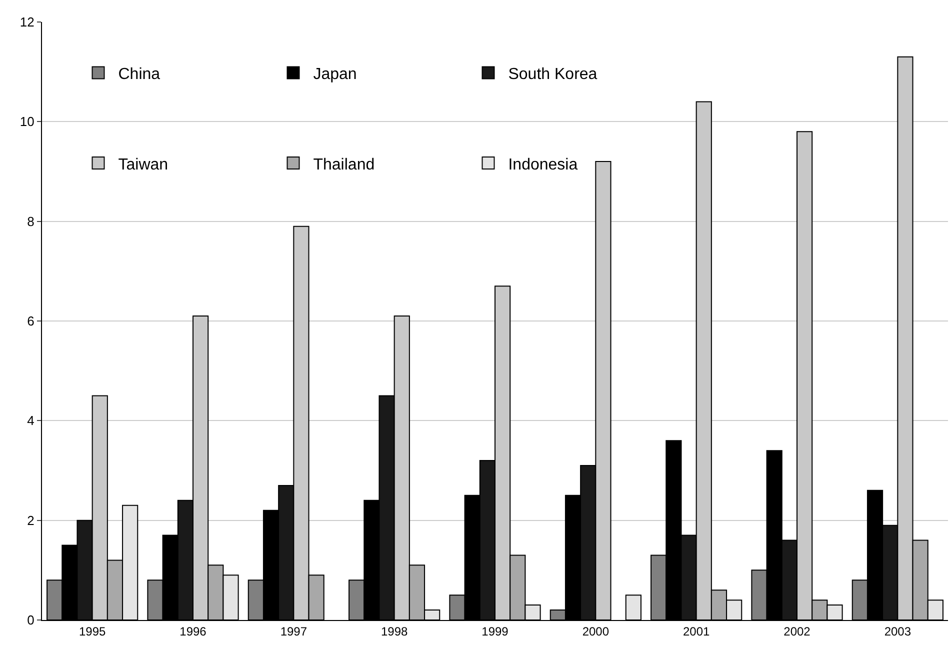  What do you see at coordinates (193, 631) in the screenshot?
I see `x-tick-label: 1996` at bounding box center [193, 631].